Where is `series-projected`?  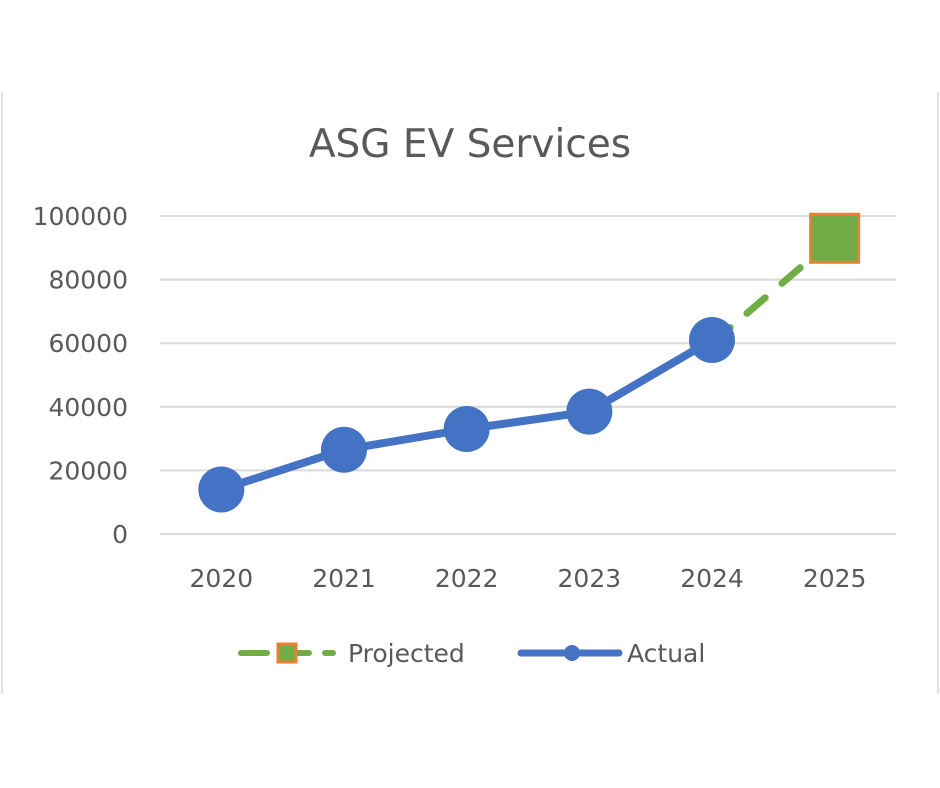 series-projected is located at coordinates (784, 279).